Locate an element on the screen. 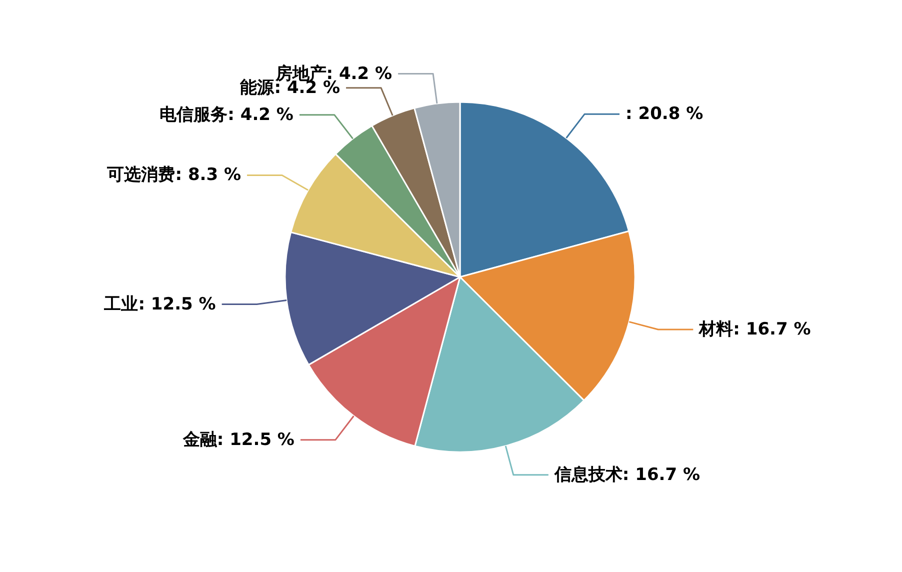  slice-label: 信息技术: 16.7 % is located at coordinates (626, 474).